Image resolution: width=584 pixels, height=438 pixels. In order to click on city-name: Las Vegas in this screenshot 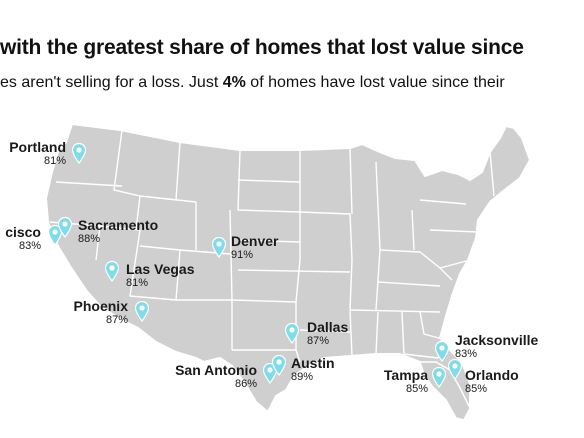, I will do `click(160, 269)`.